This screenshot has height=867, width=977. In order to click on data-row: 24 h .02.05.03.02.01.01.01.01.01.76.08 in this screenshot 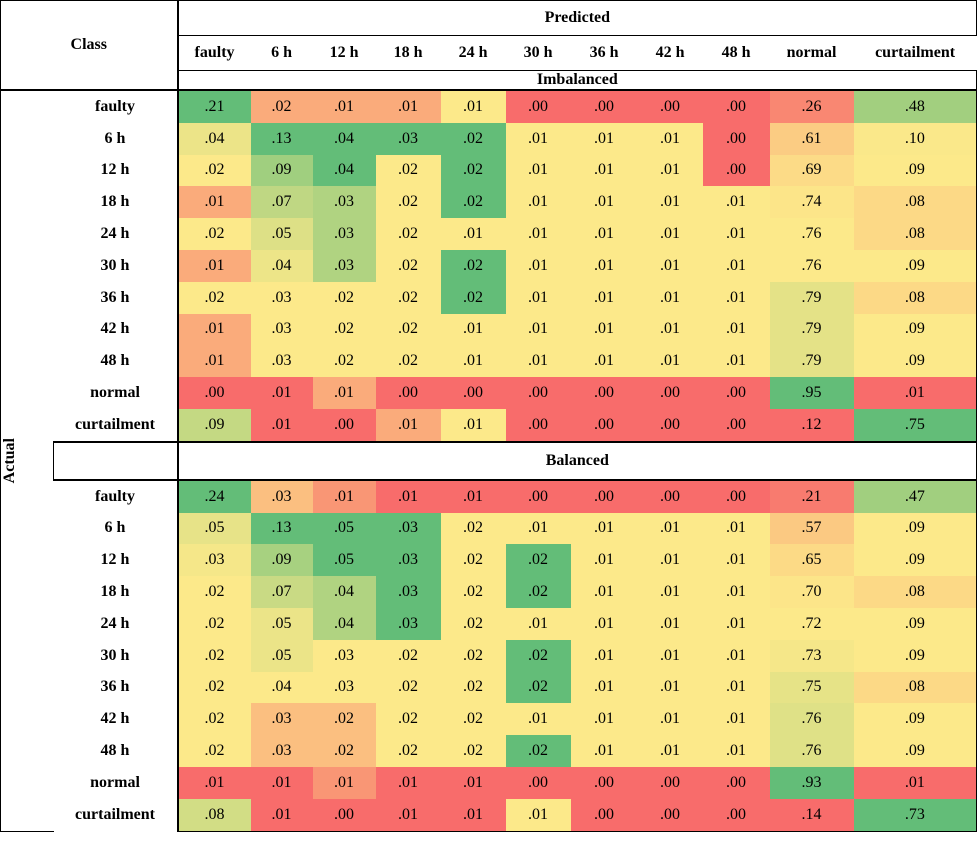, I will do `click(489, 234)`.